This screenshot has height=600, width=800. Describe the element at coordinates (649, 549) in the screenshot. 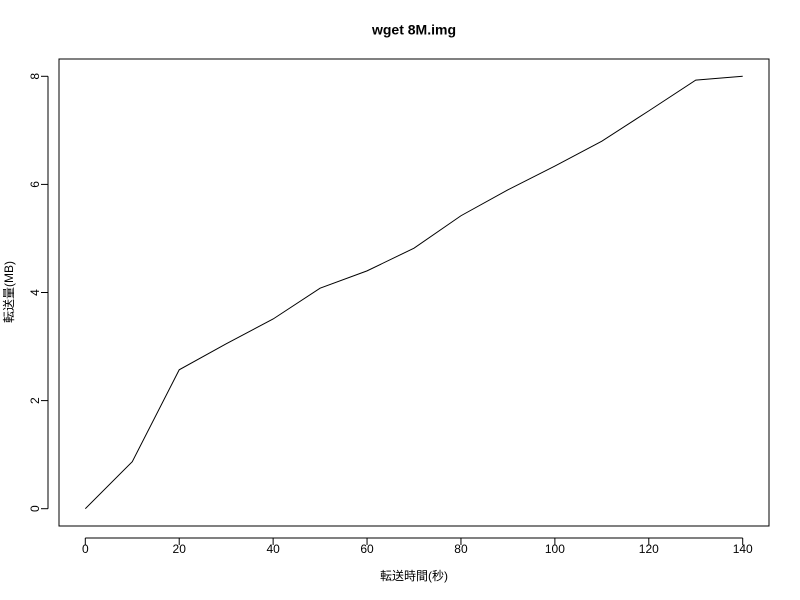

I see `x-tick-label: 120` at that location.